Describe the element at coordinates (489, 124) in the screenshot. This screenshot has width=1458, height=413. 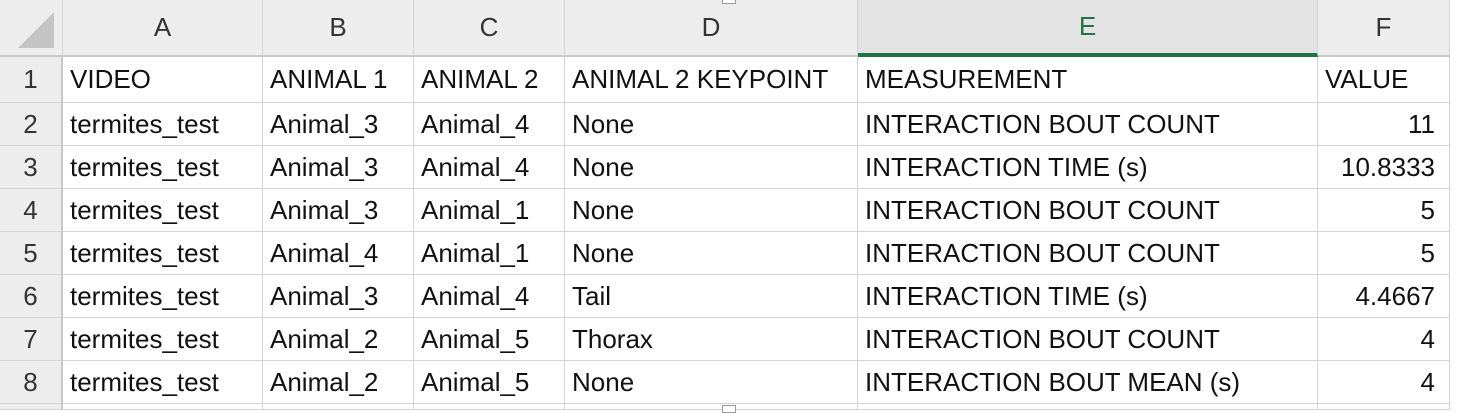
I see `cell-c2: Animal_4` at that location.